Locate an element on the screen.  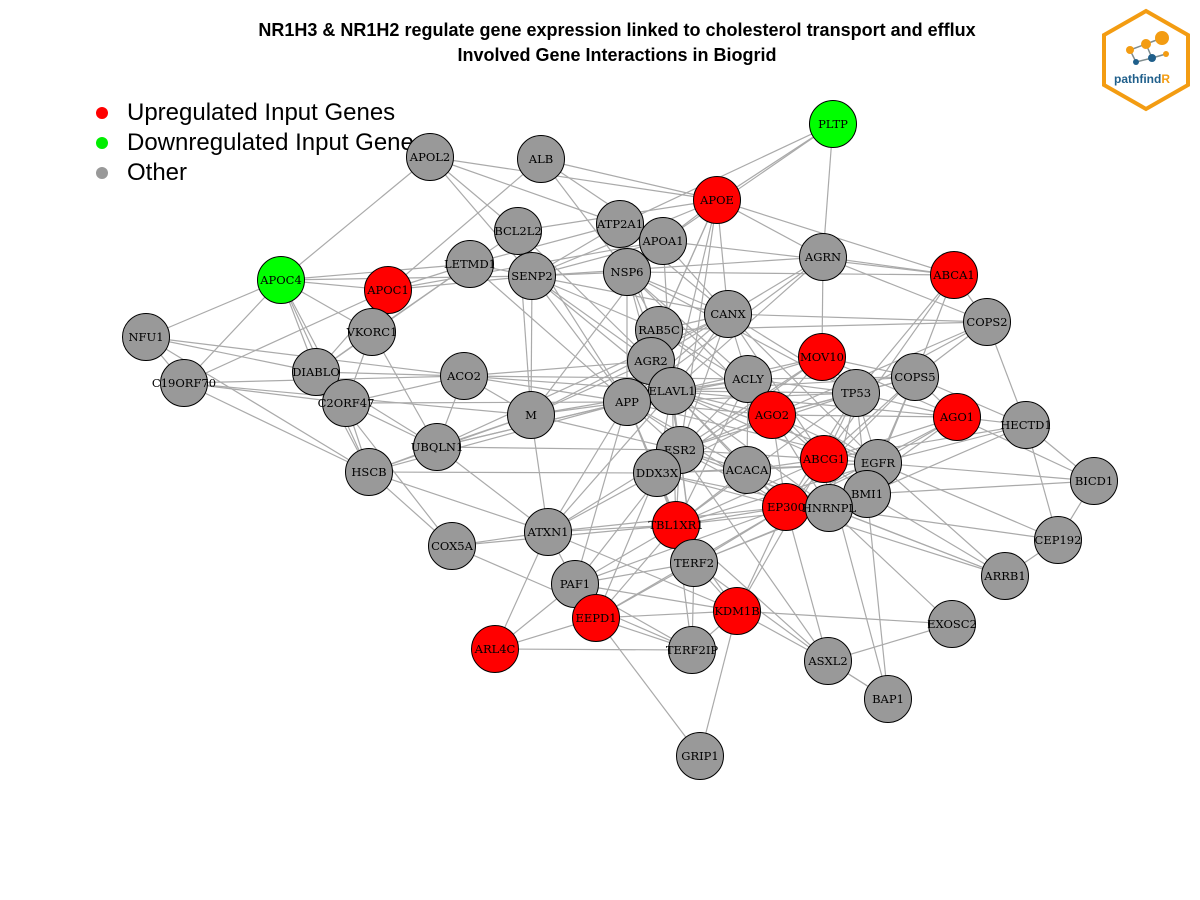
node-bmi1: BMI1 is located at coordinates (867, 494).